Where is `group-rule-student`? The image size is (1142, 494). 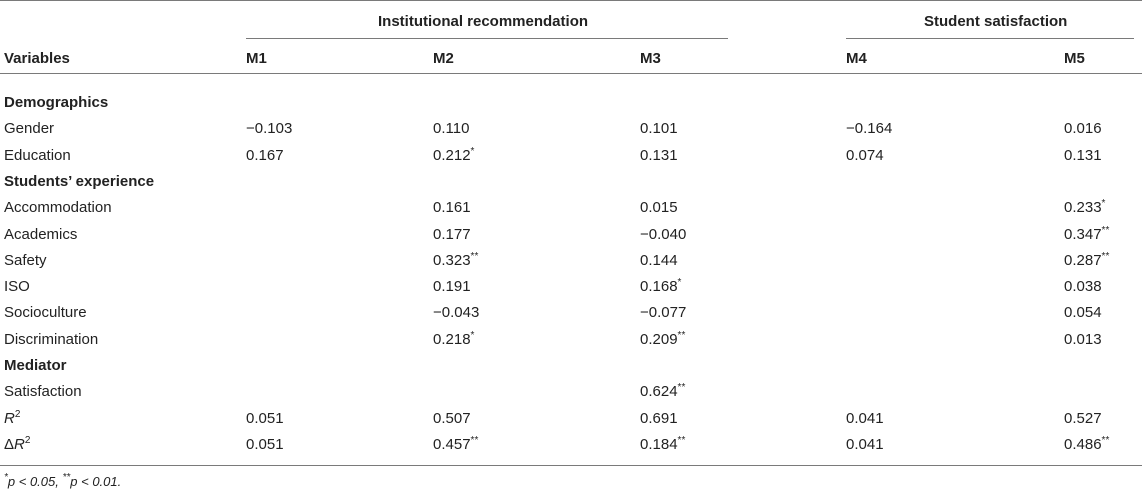
group-rule-student is located at coordinates (990, 38).